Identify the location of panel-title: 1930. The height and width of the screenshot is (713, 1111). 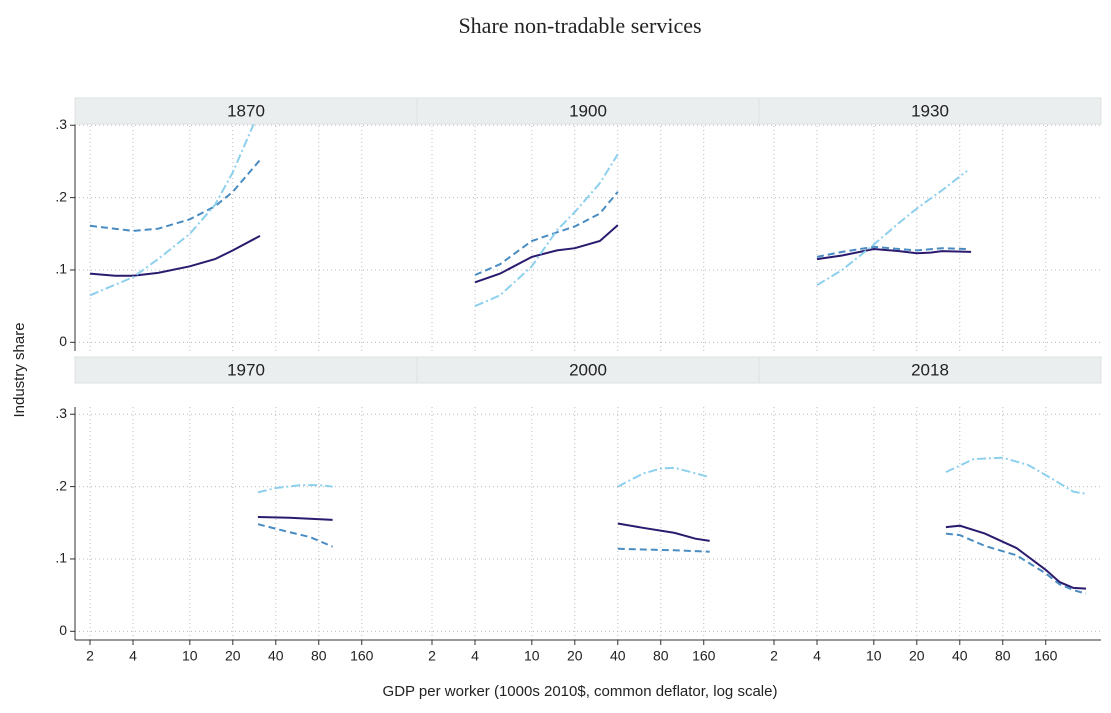
(930, 110).